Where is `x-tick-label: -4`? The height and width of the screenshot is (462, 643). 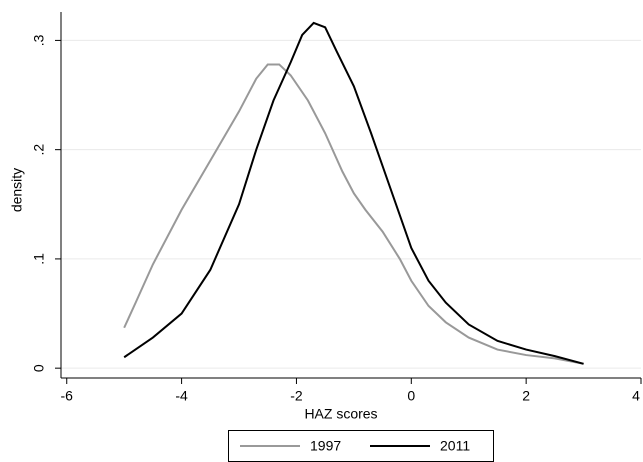 x-tick-label: -4 is located at coordinates (181, 396).